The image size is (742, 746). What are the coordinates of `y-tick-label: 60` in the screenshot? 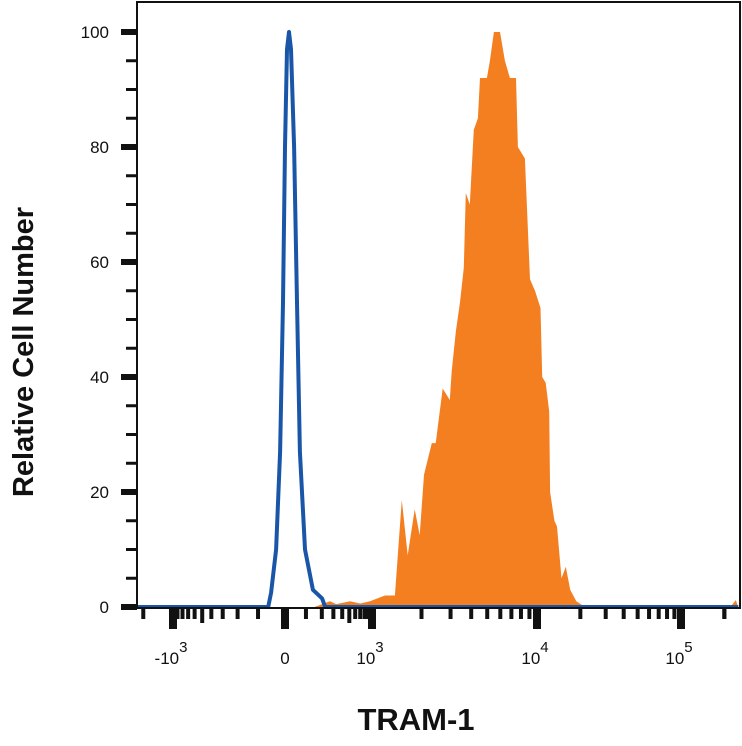 It's located at (99, 262).